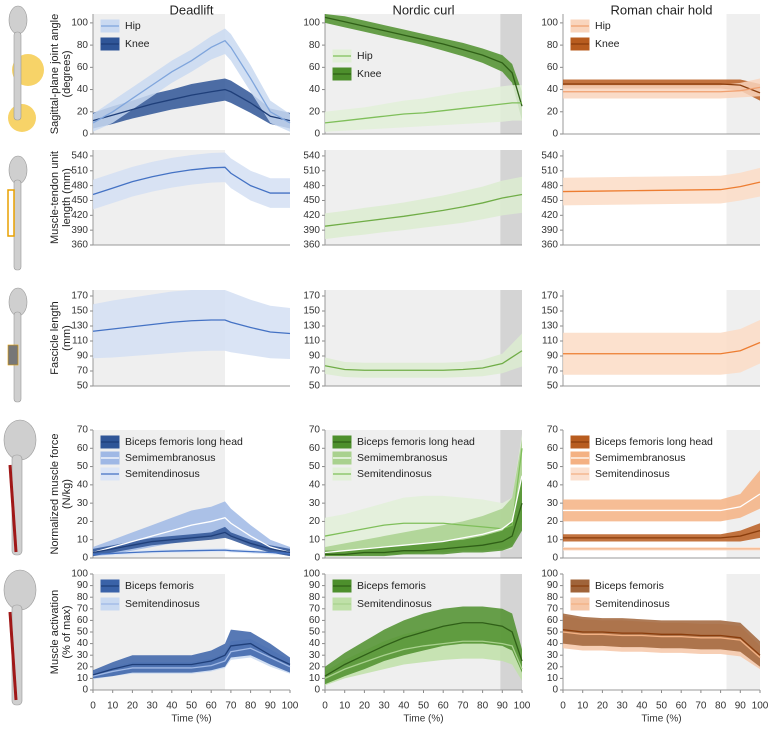  I want to click on y-tick-label: 30, so click(315, 655).